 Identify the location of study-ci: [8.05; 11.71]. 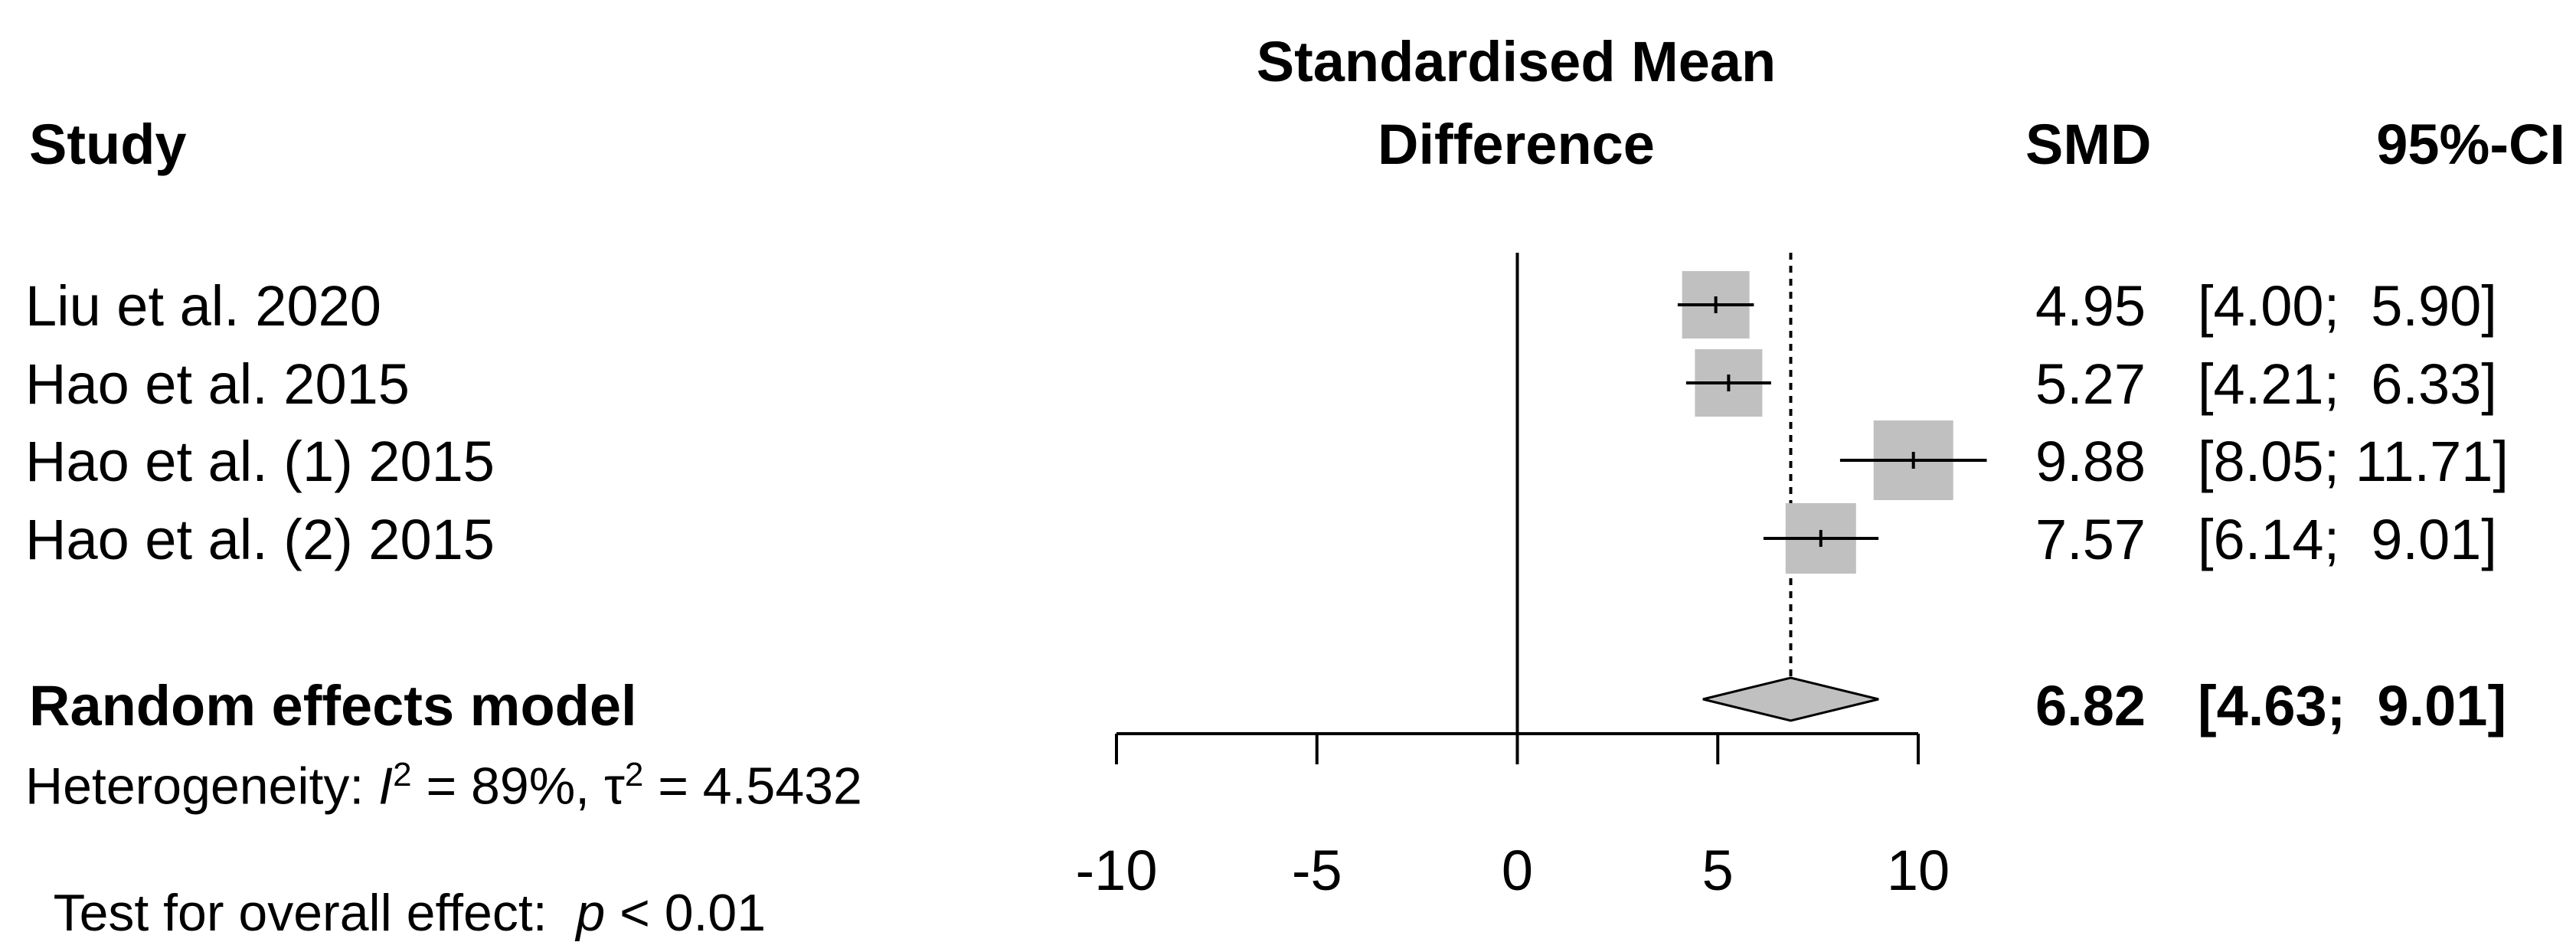
(2353, 461).